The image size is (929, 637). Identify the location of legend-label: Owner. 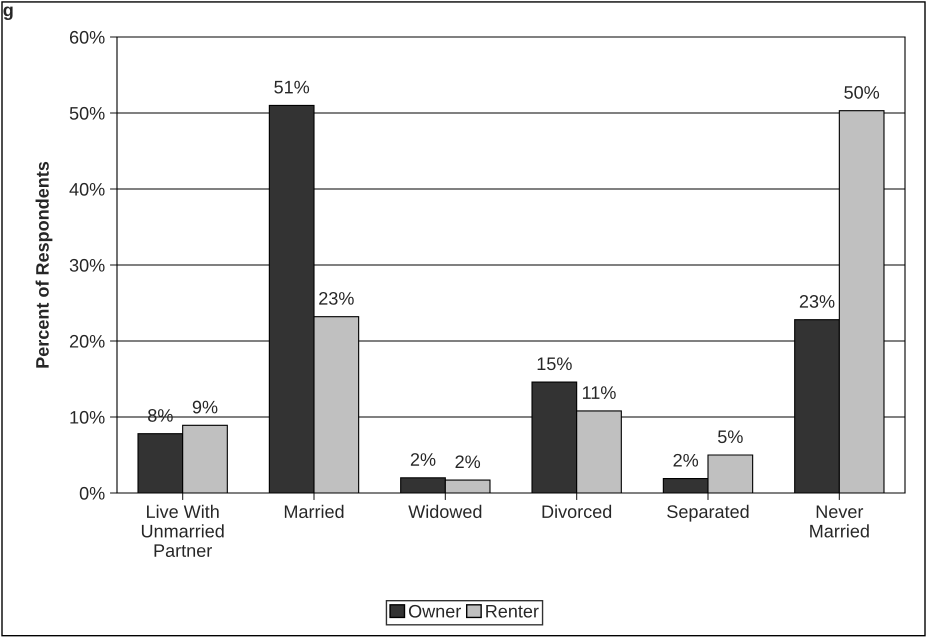
(434, 611).